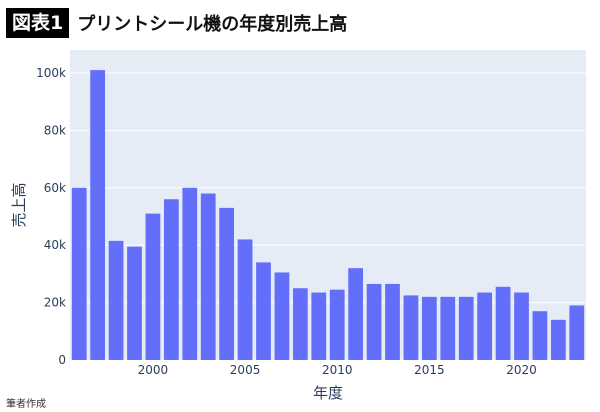 The height and width of the screenshot is (412, 600). What do you see at coordinates (26, 404) in the screenshot?
I see `source-note: 筆者作成` at bounding box center [26, 404].